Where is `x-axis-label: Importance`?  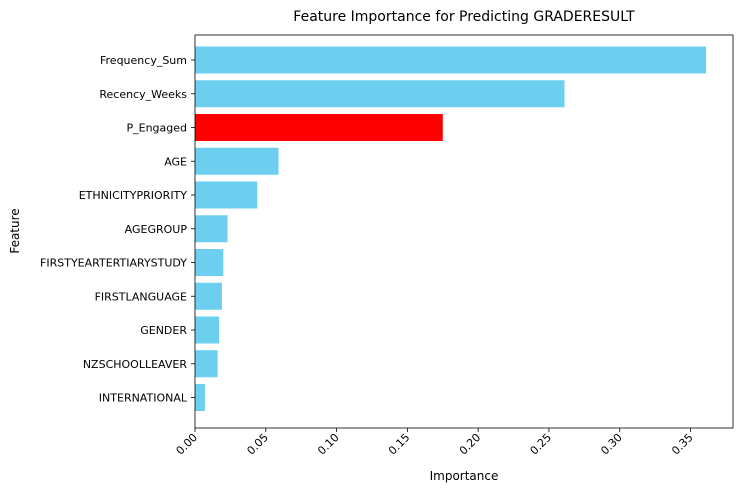
x-axis-label: Importance is located at coordinates (464, 476).